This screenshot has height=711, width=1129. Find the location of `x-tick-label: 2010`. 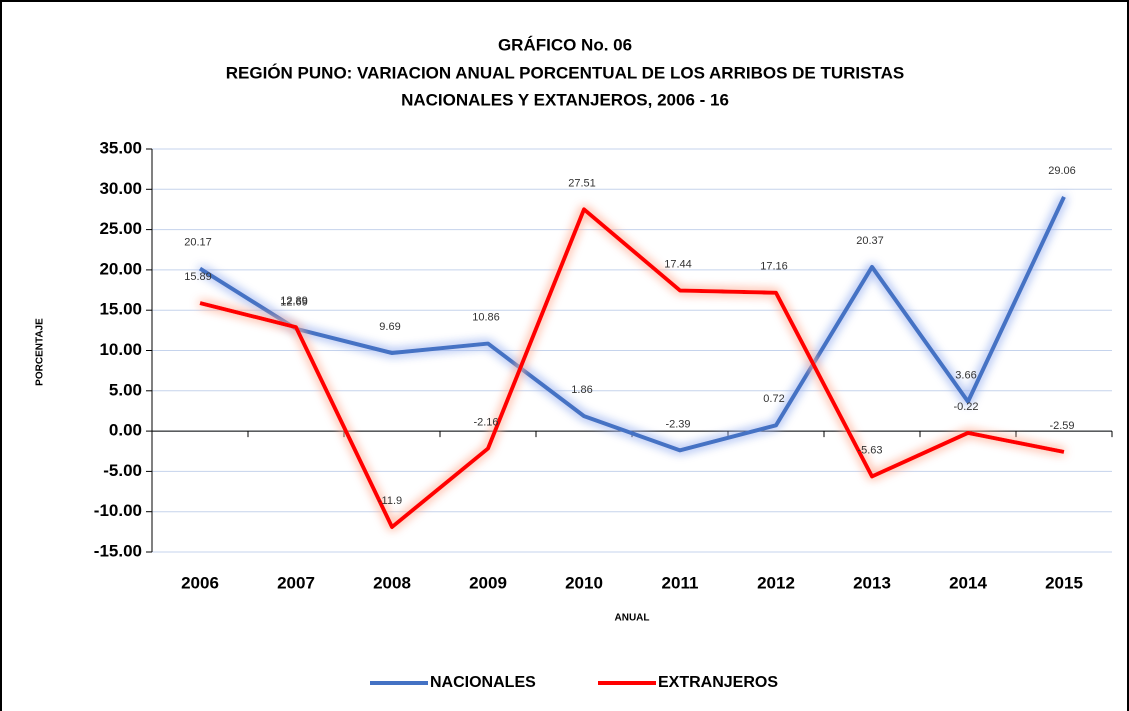

x-tick-label: 2010 is located at coordinates (584, 582).